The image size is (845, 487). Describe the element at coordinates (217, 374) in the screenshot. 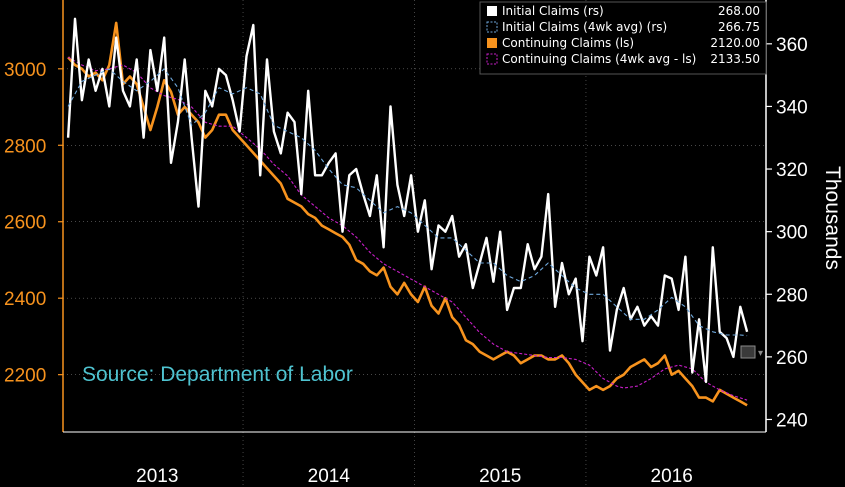

I see `source-note: Source: Department of Labor` at that location.